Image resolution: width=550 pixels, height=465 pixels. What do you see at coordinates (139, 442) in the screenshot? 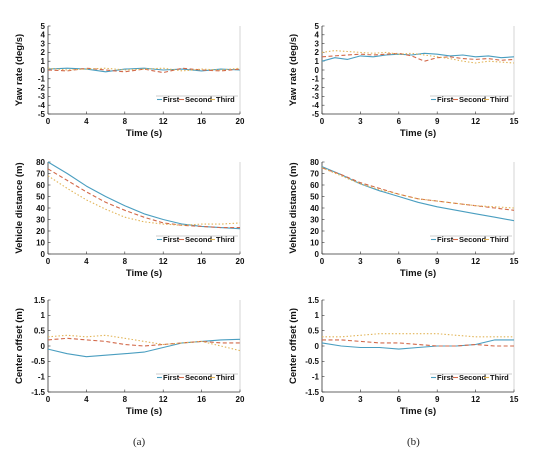
I see `caption-a: (a)` at bounding box center [139, 442].